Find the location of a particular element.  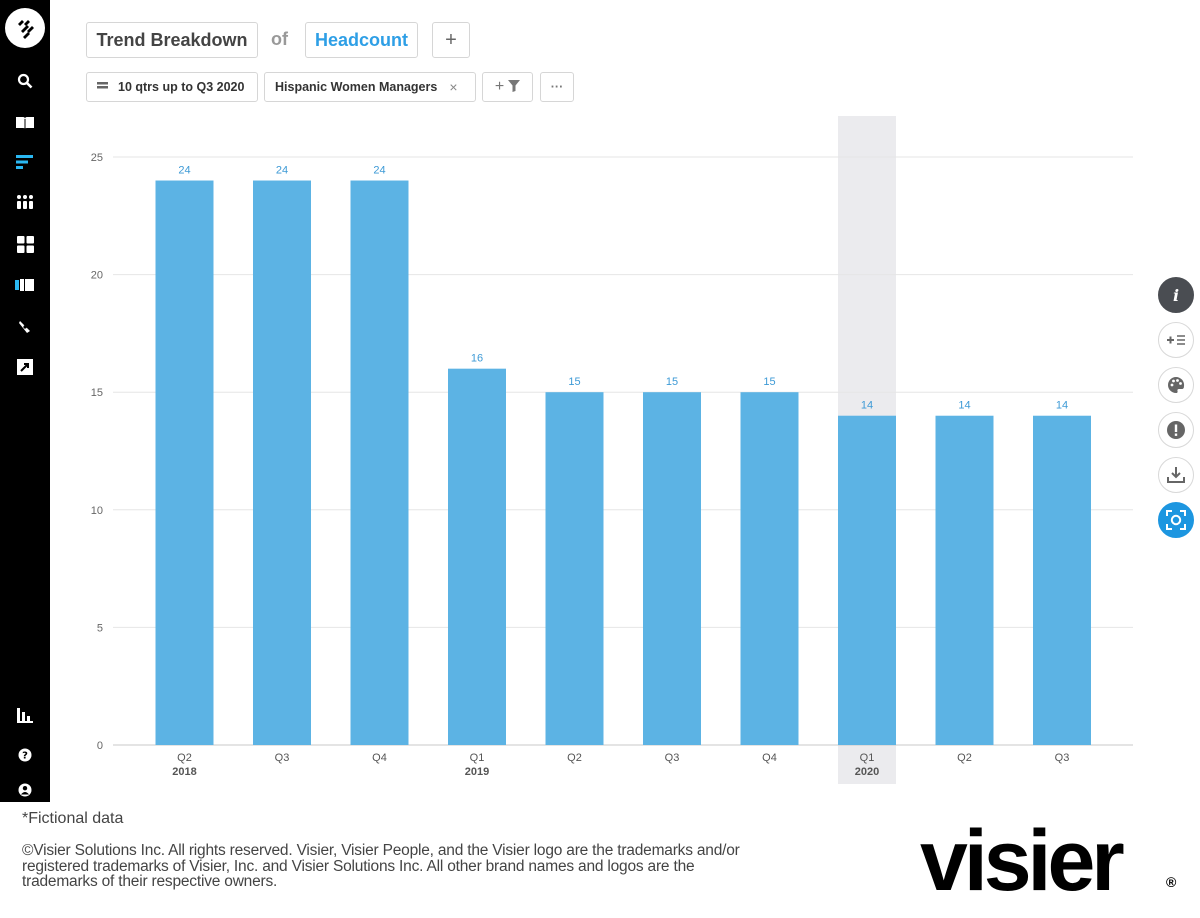

download-icon is located at coordinates (1176, 475).